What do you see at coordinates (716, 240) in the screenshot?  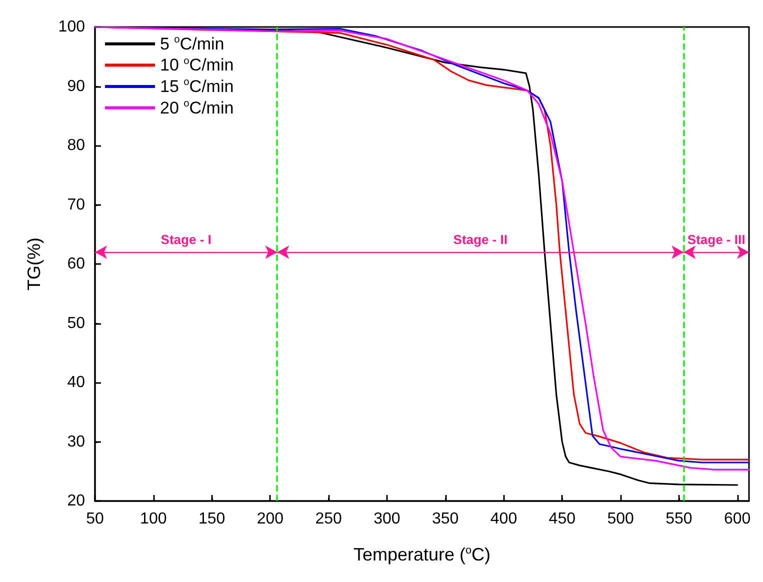 I see `annotation: Stage - III` at bounding box center [716, 240].